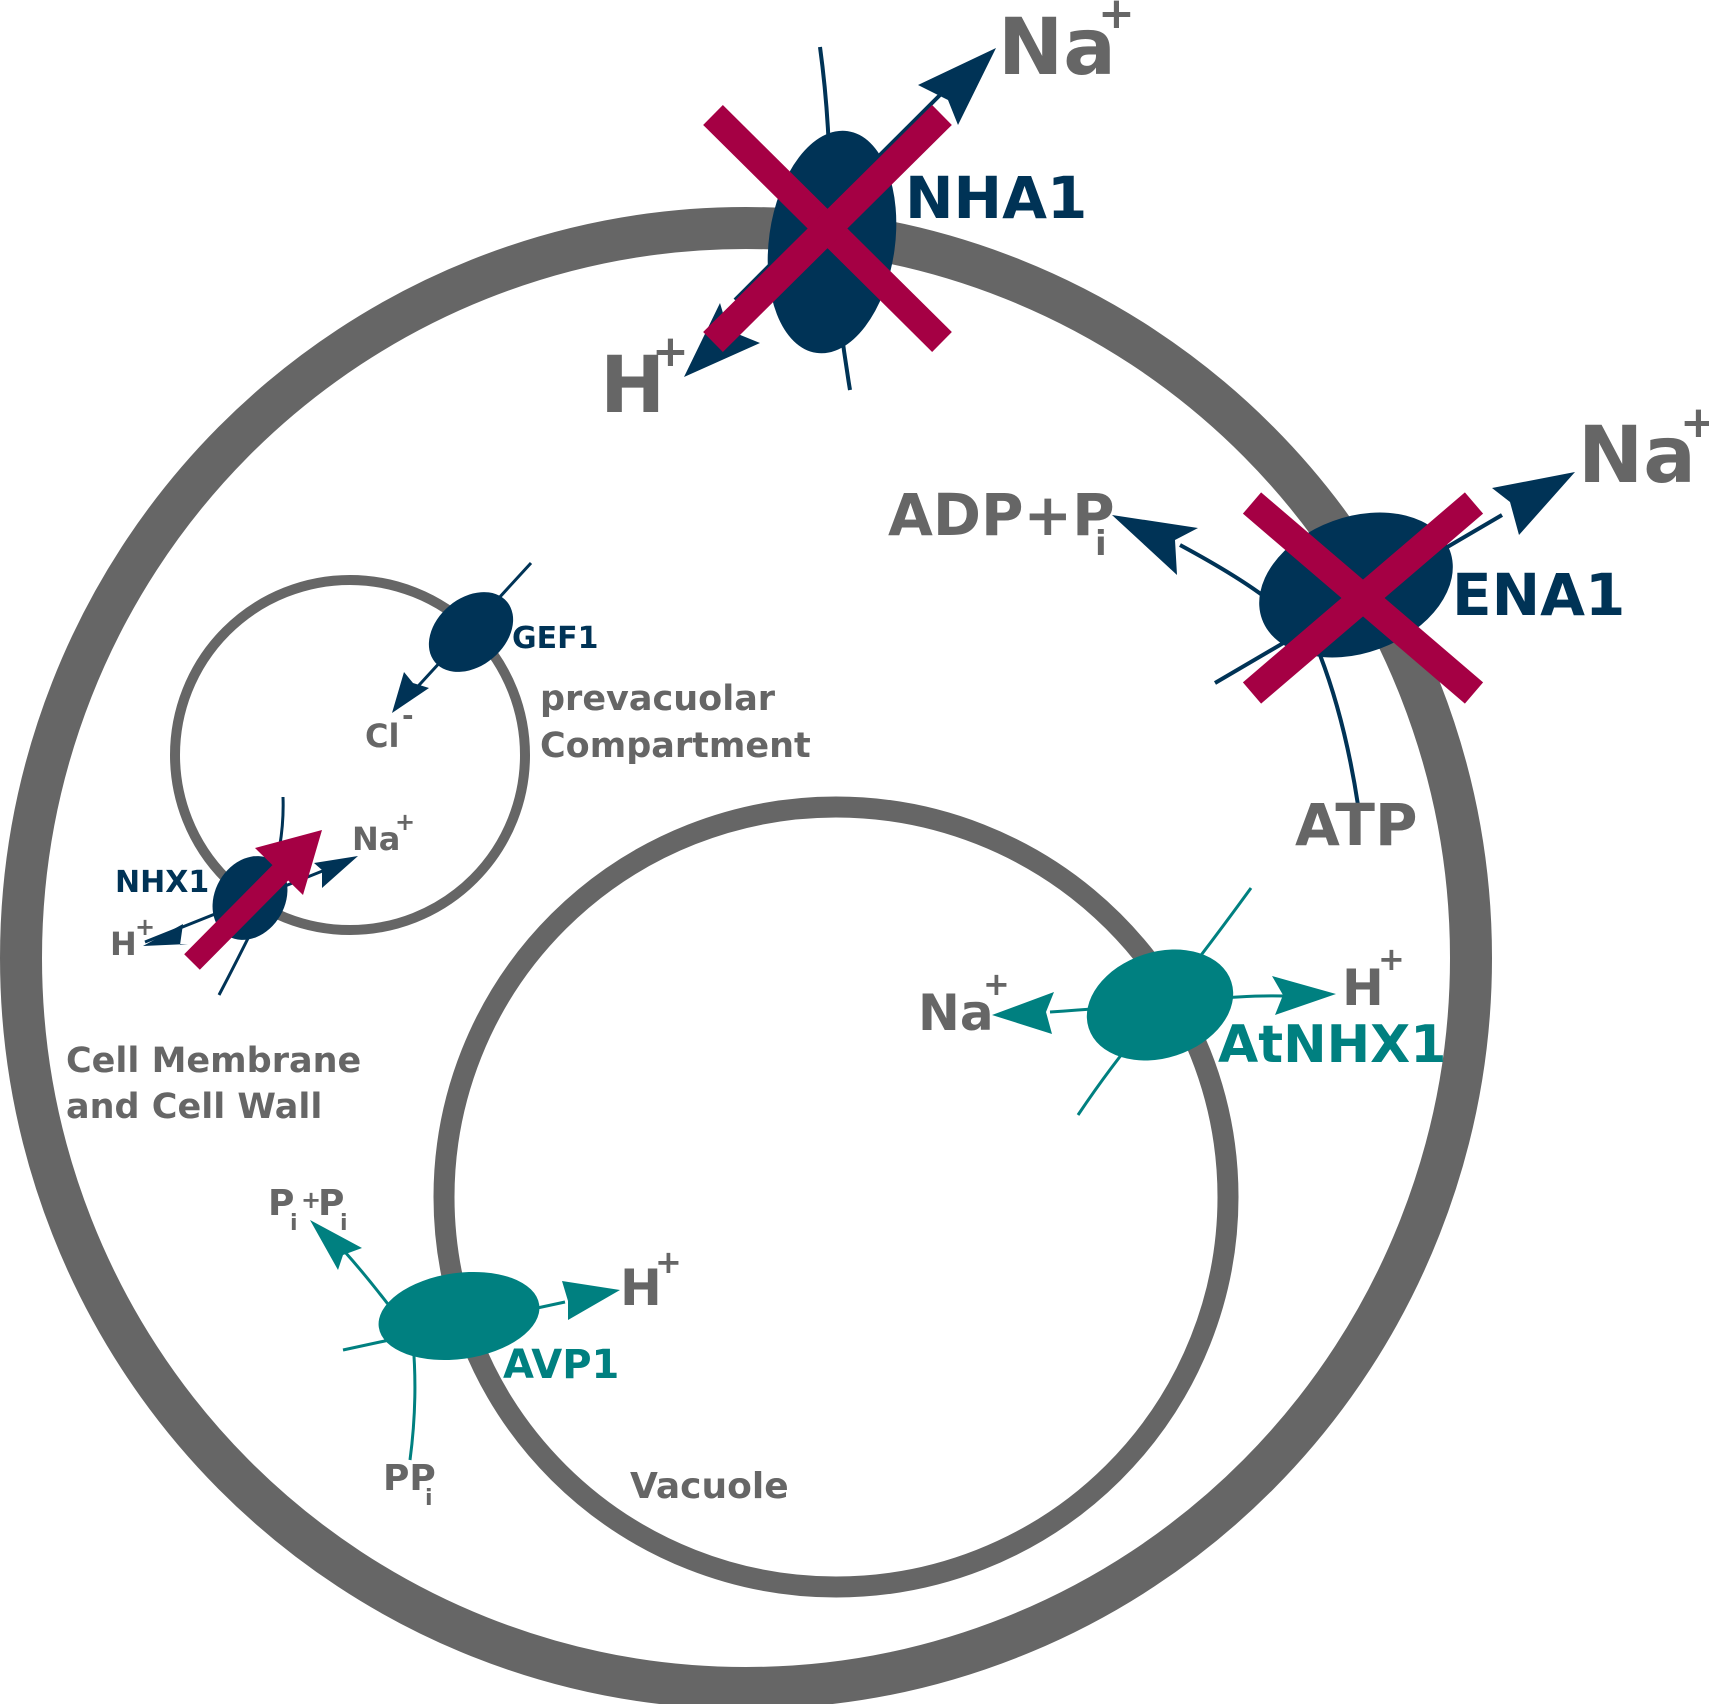 The image size is (1709, 1704). What do you see at coordinates (1164, 1001) in the screenshot?
I see `atnhx1-transporter` at bounding box center [1164, 1001].